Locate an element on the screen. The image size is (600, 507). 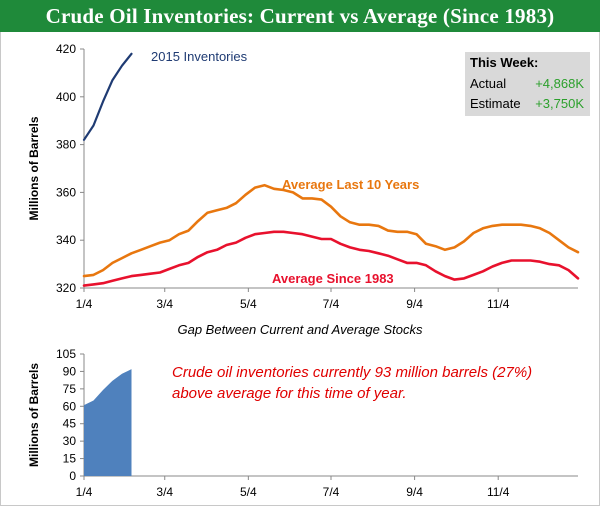
main-x-tick-label: 7/4 is located at coordinates (331, 304).